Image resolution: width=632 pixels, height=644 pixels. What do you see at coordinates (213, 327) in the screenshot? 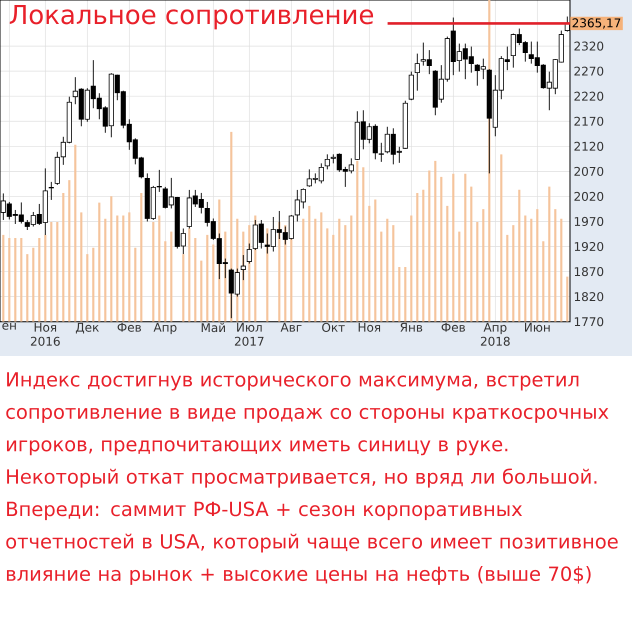
I see `x-tick-label: Май` at bounding box center [213, 327].